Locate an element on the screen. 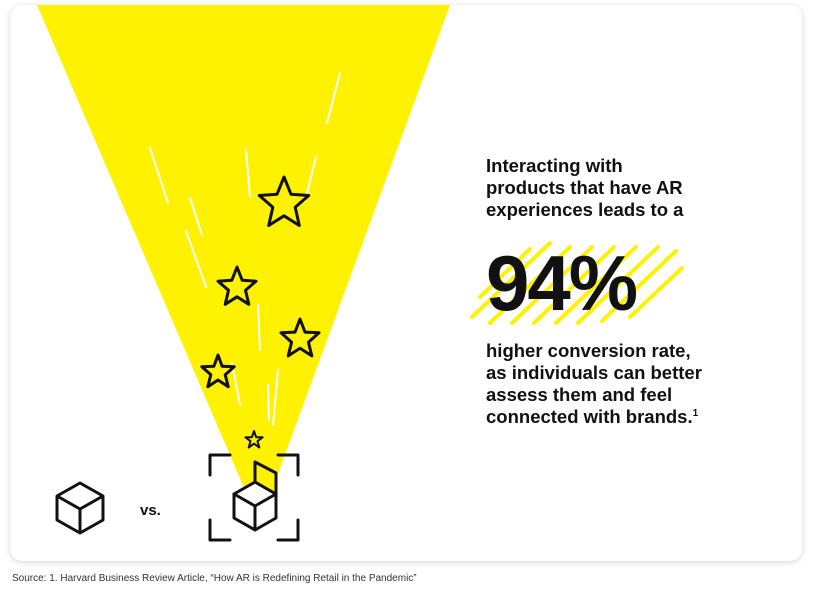  cube-icon is located at coordinates (80, 508).